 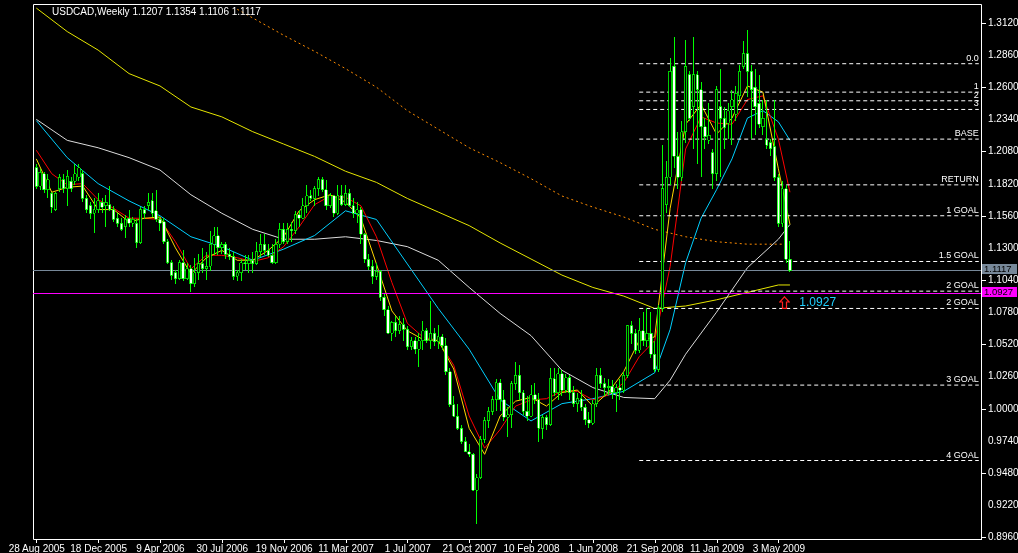 I want to click on y-tick-label: 1.2600, so click(x=1003, y=87).